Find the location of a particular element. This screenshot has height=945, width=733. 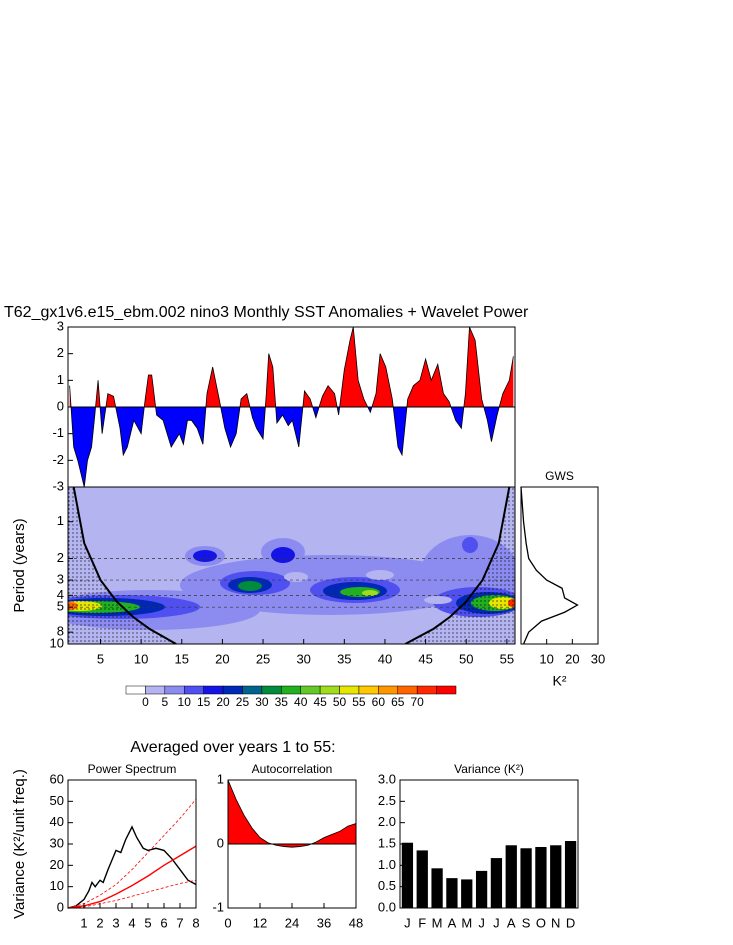

x-tick-label: 40 is located at coordinates (385, 658).